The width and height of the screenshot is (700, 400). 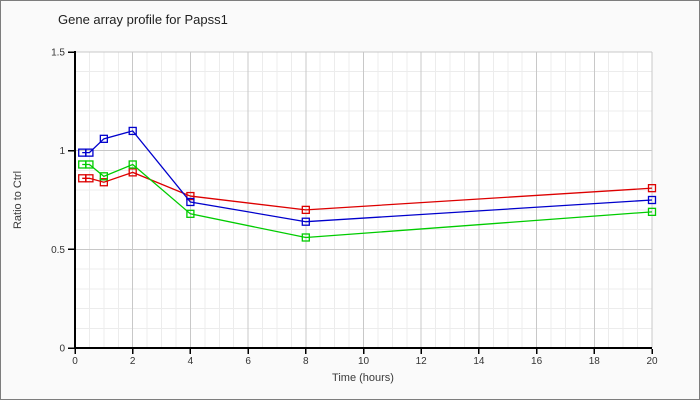 What do you see at coordinates (595, 361) in the screenshot?
I see `x-tick-label: 18` at bounding box center [595, 361].